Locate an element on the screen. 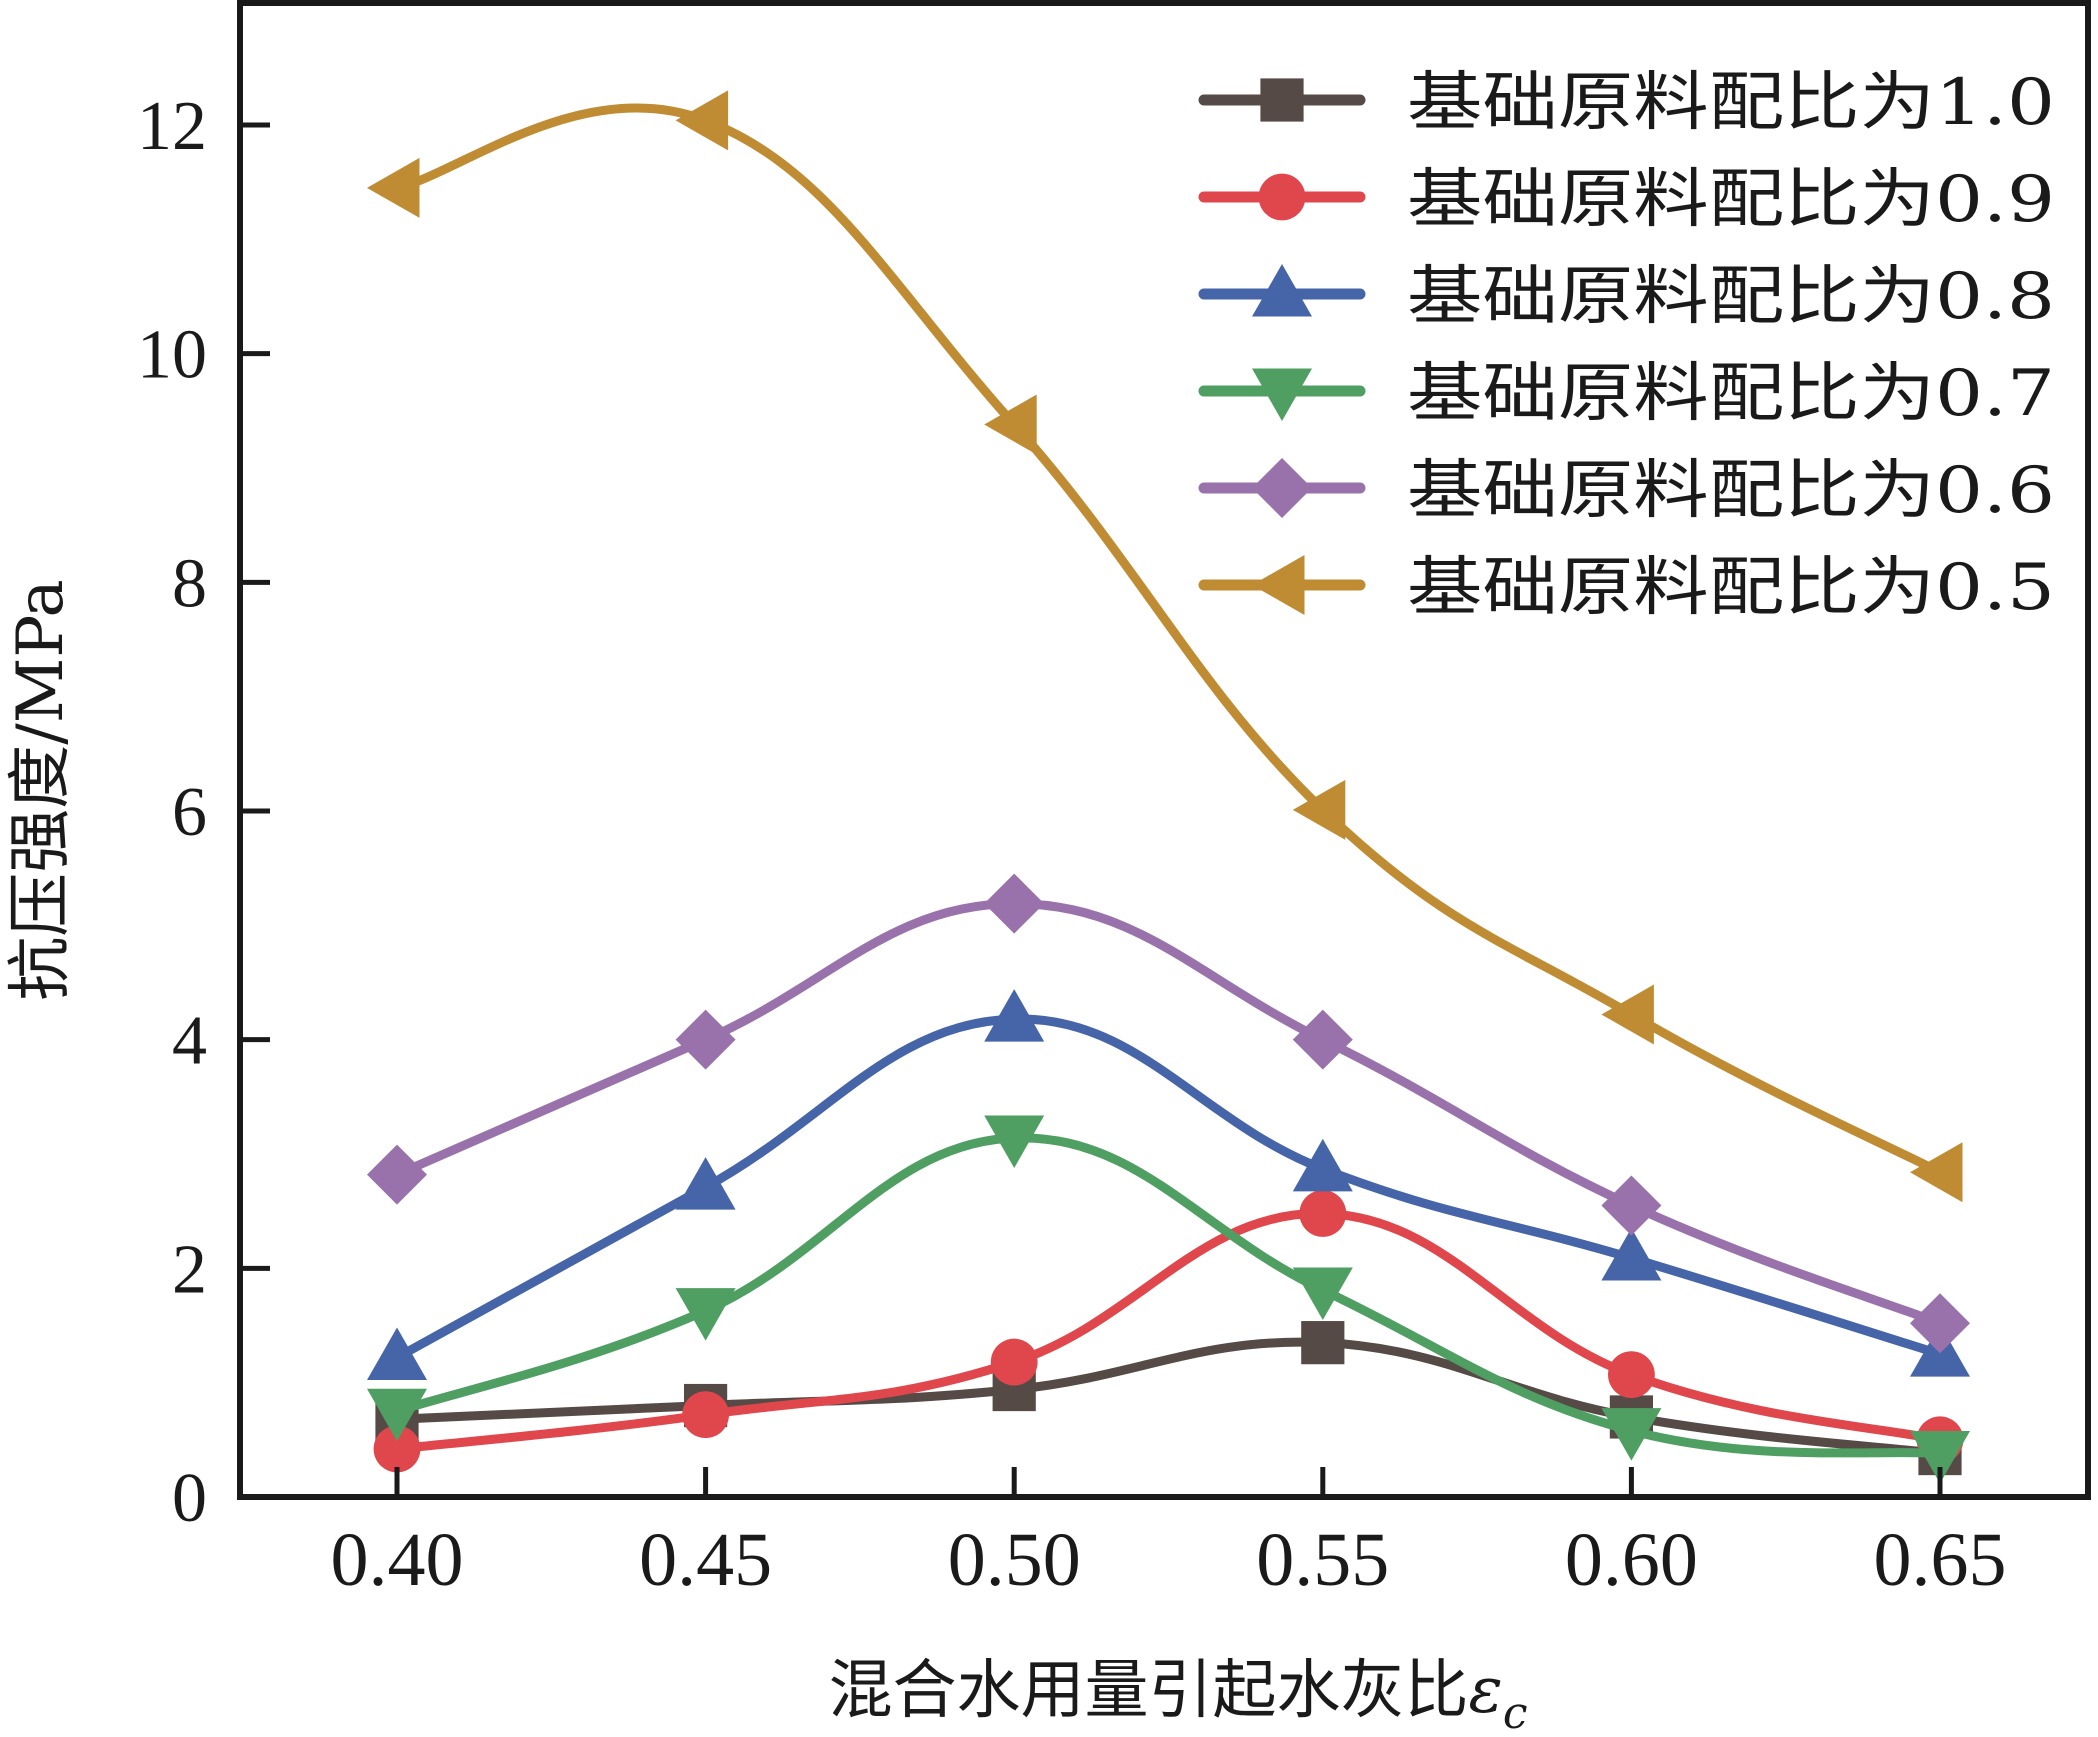  y-axis: 0 2 4 6 8 10 12 is located at coordinates (203, 812).